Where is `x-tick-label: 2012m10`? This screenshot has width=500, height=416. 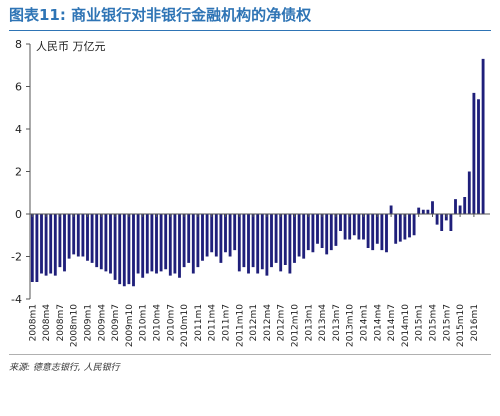
x-tick-label: 2012m10 is located at coordinates (296, 325).